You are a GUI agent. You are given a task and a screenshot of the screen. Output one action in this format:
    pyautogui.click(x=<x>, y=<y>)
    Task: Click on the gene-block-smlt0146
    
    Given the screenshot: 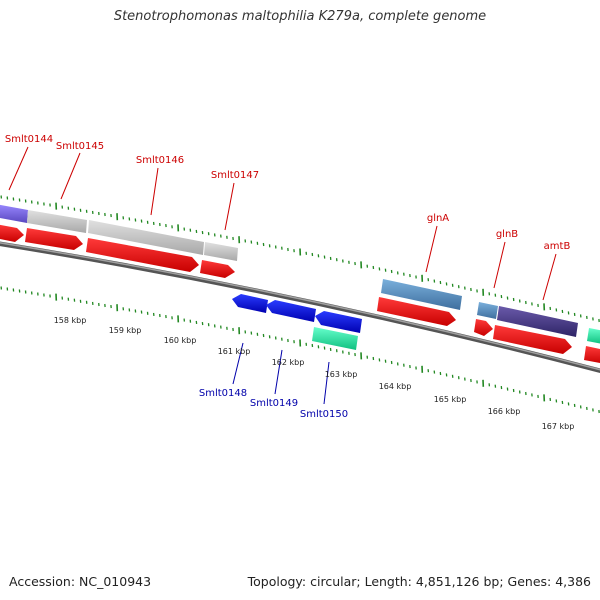 What is the action you would take?
    pyautogui.click(x=146, y=237)
    